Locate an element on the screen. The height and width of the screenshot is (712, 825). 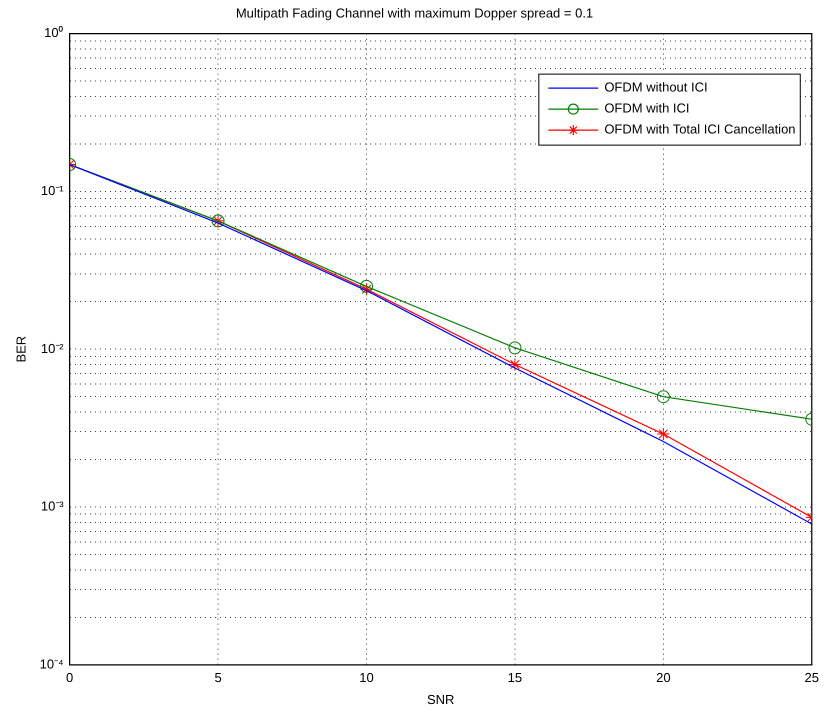
y-tick-label: 10⁻⁴ is located at coordinates (52, 664).